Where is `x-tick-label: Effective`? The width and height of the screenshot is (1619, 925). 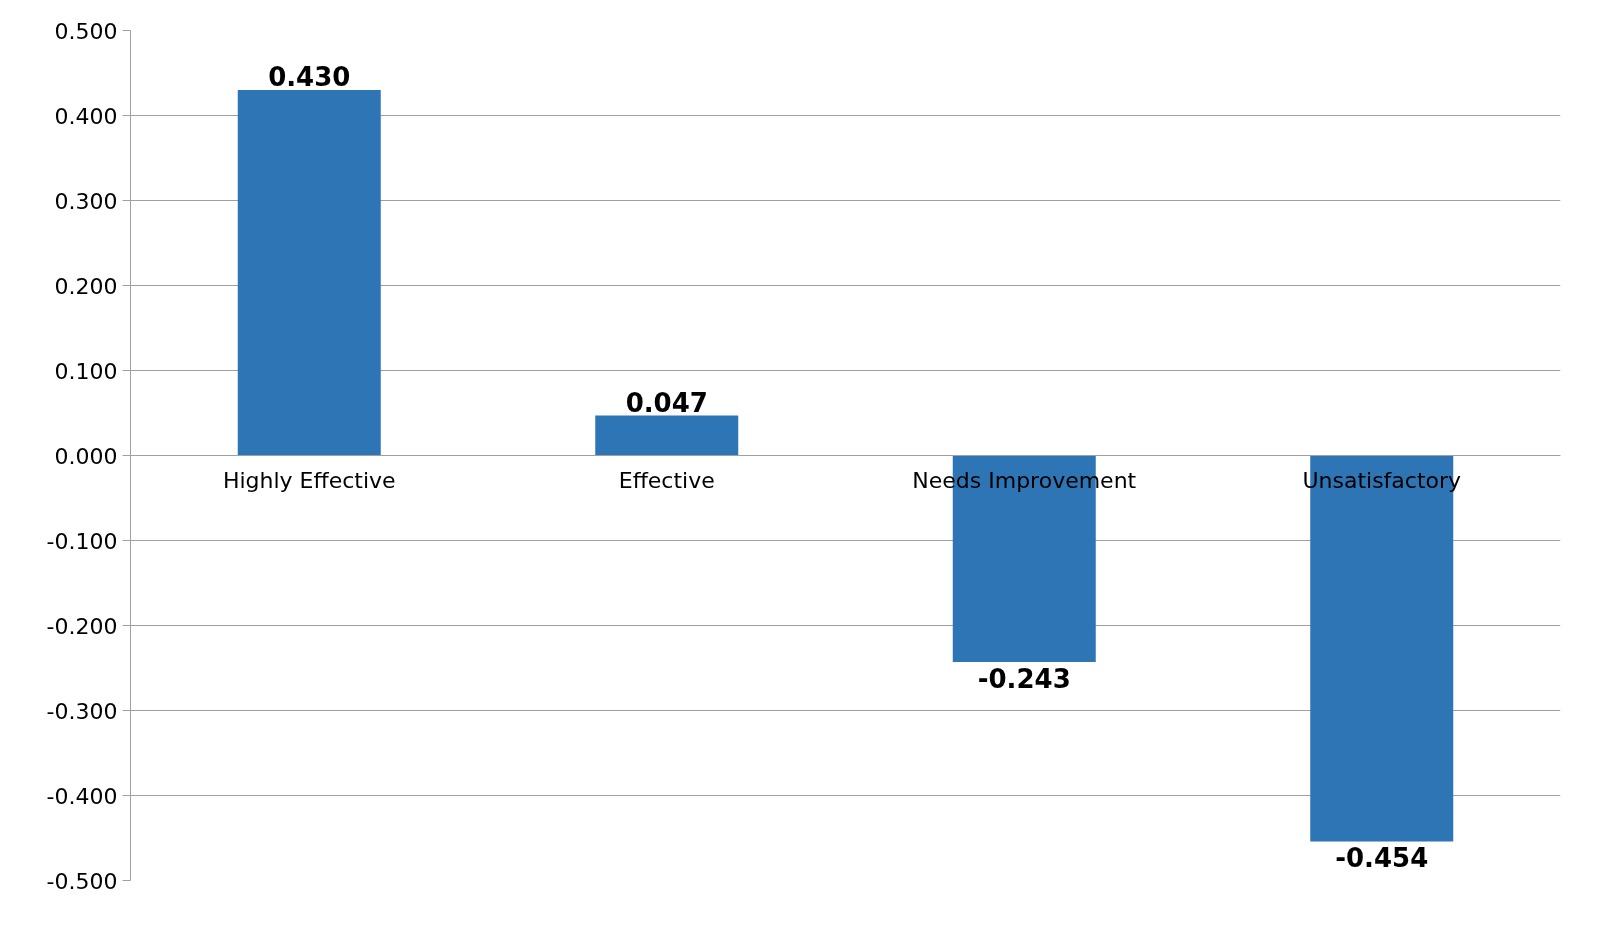 x-tick-label: Effective is located at coordinates (666, 480).